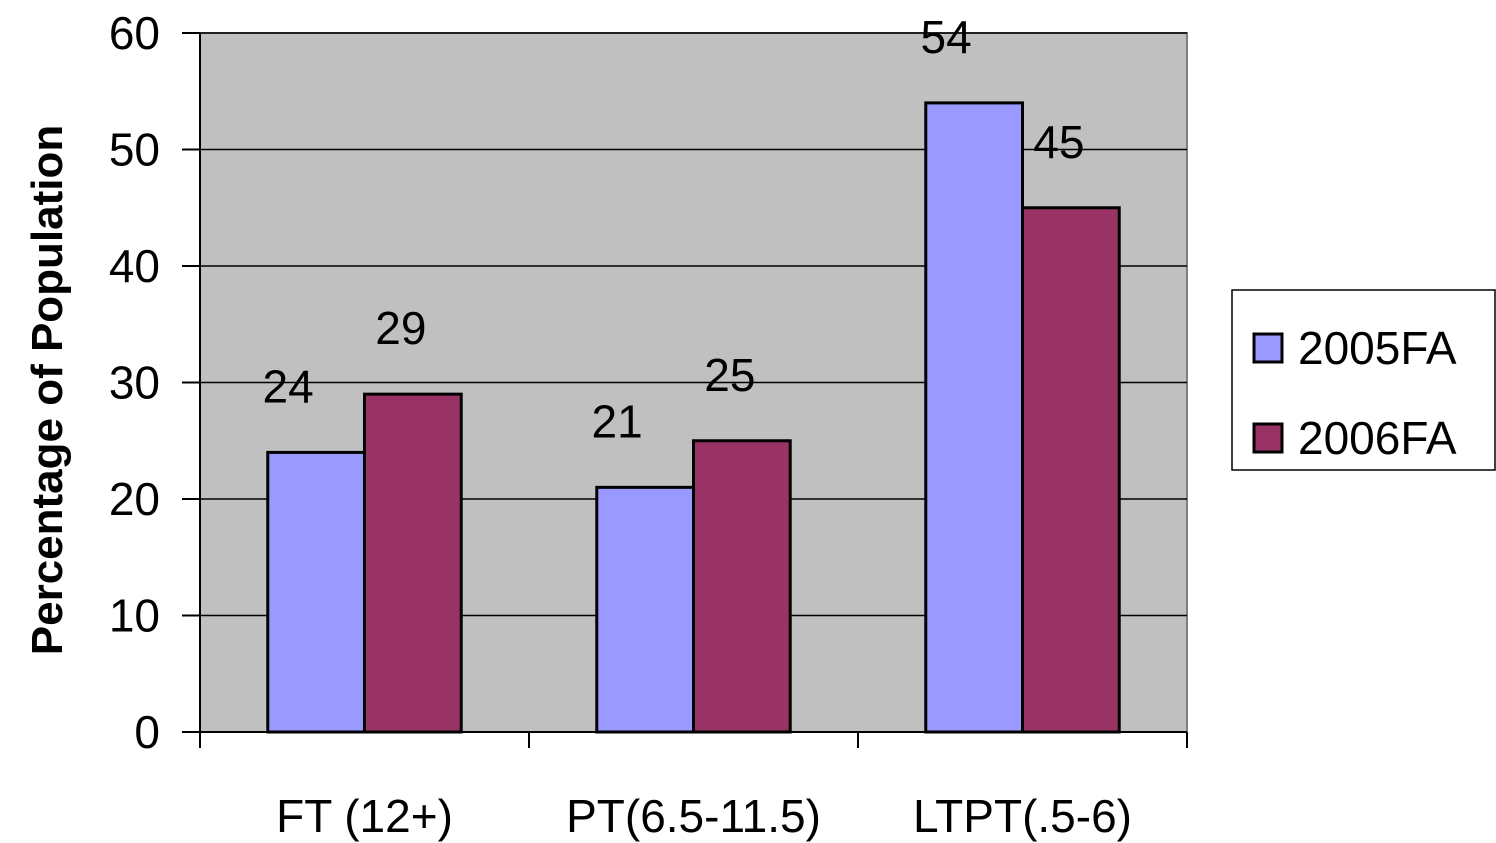 This screenshot has width=1496, height=843. What do you see at coordinates (1268, 348) in the screenshot?
I see `legend-swatch-2005FA` at bounding box center [1268, 348].